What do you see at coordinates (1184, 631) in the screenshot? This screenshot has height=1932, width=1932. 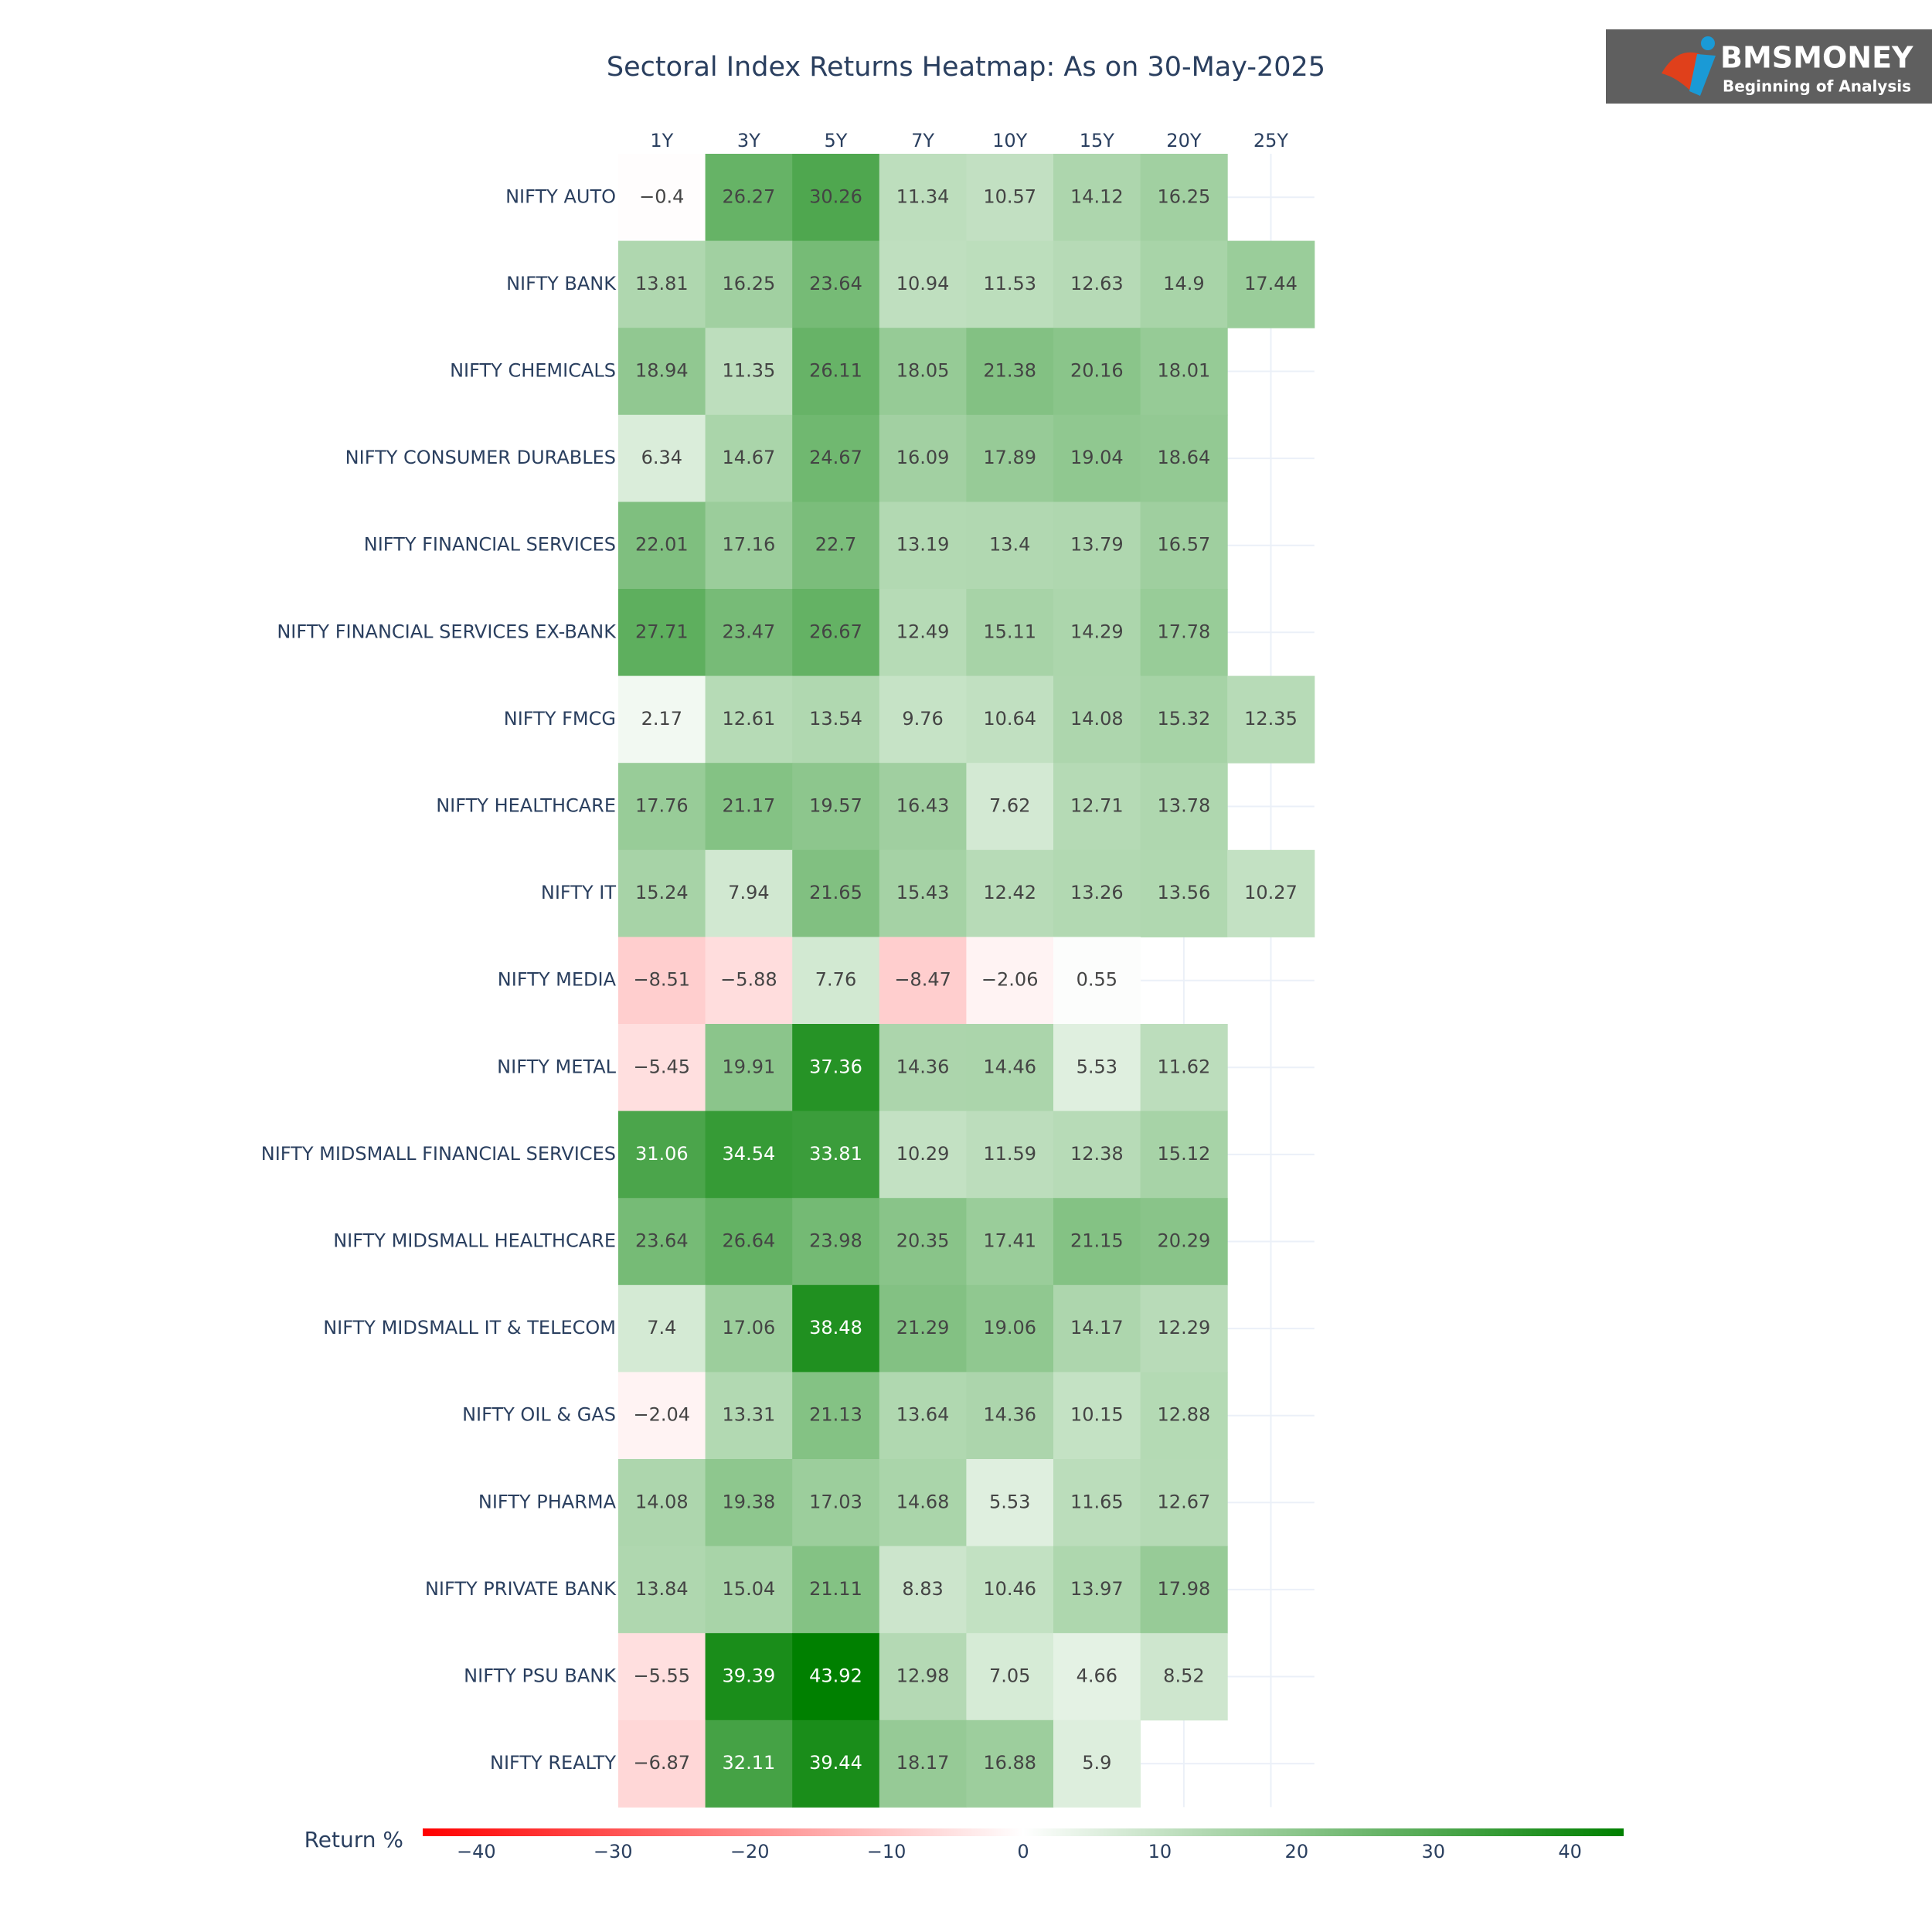 I see `cell-label: 17.78` at bounding box center [1184, 631].